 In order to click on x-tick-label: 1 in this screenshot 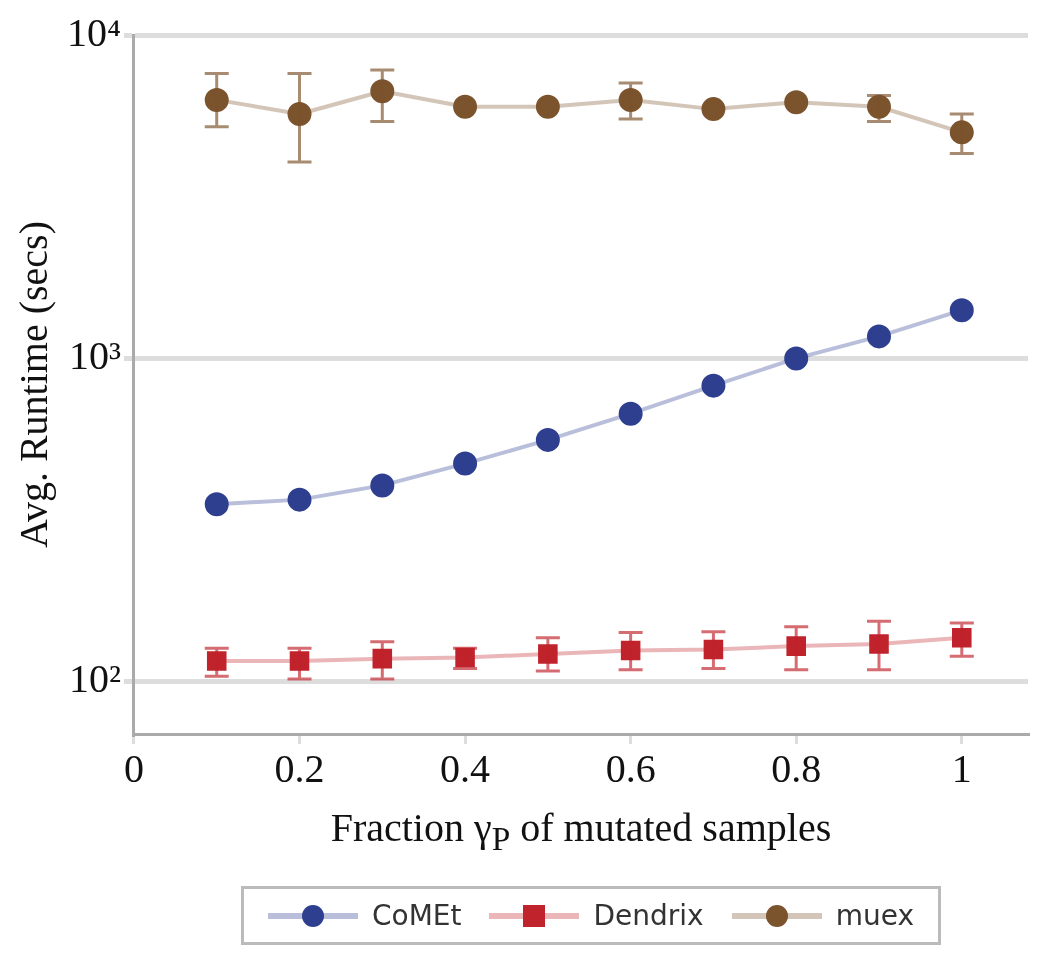, I will do `click(961, 768)`.